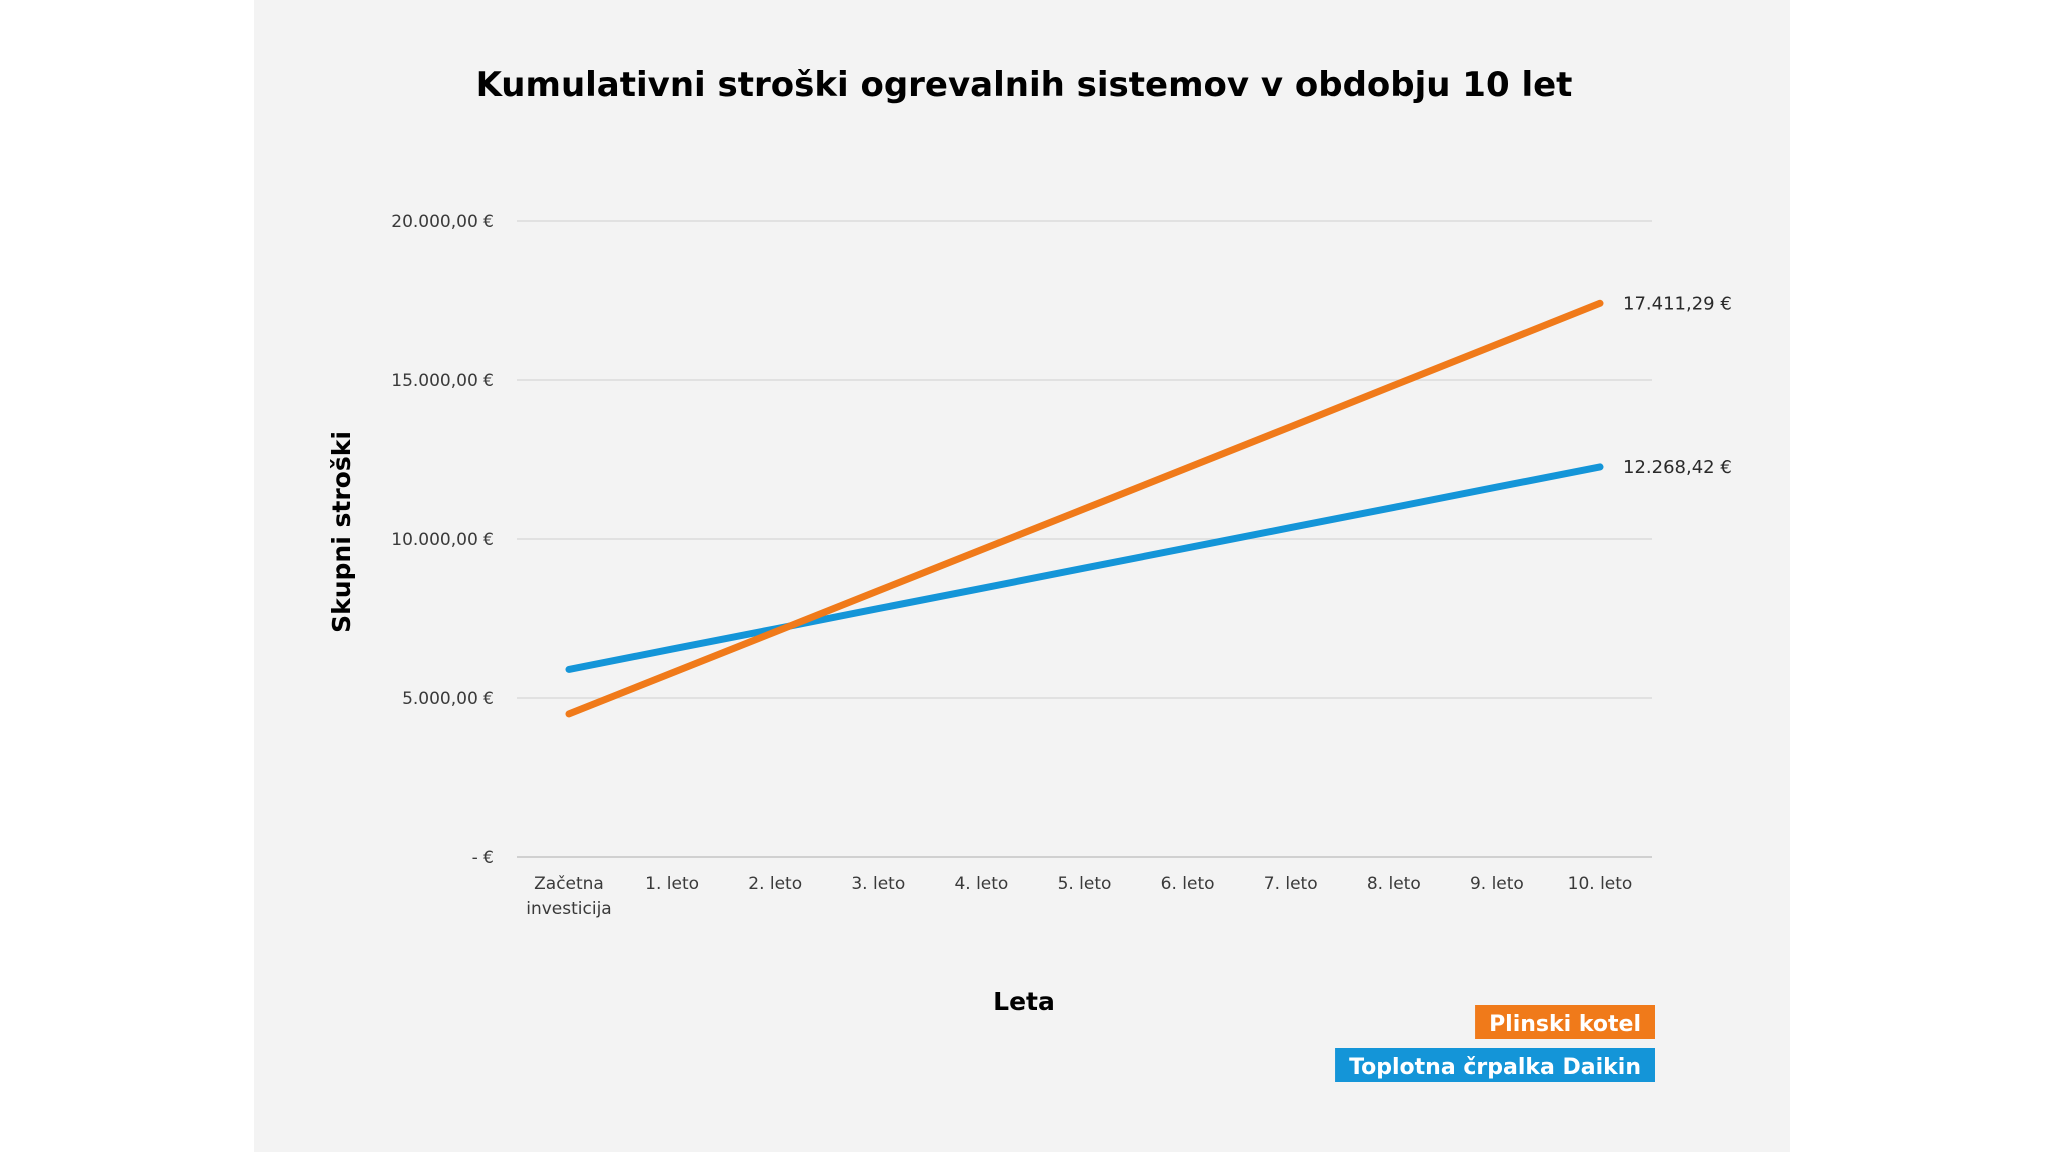 The width and height of the screenshot is (2048, 1152). What do you see at coordinates (1024, 1001) in the screenshot?
I see `x-axis-title: Leta` at bounding box center [1024, 1001].